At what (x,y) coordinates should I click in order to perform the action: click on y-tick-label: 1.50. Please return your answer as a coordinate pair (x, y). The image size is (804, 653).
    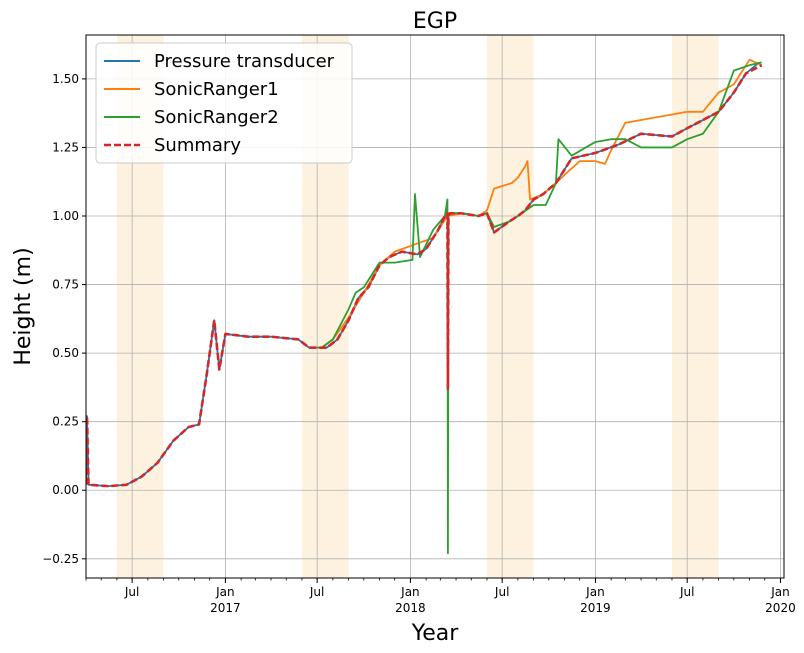
    Looking at the image, I should click on (65, 79).